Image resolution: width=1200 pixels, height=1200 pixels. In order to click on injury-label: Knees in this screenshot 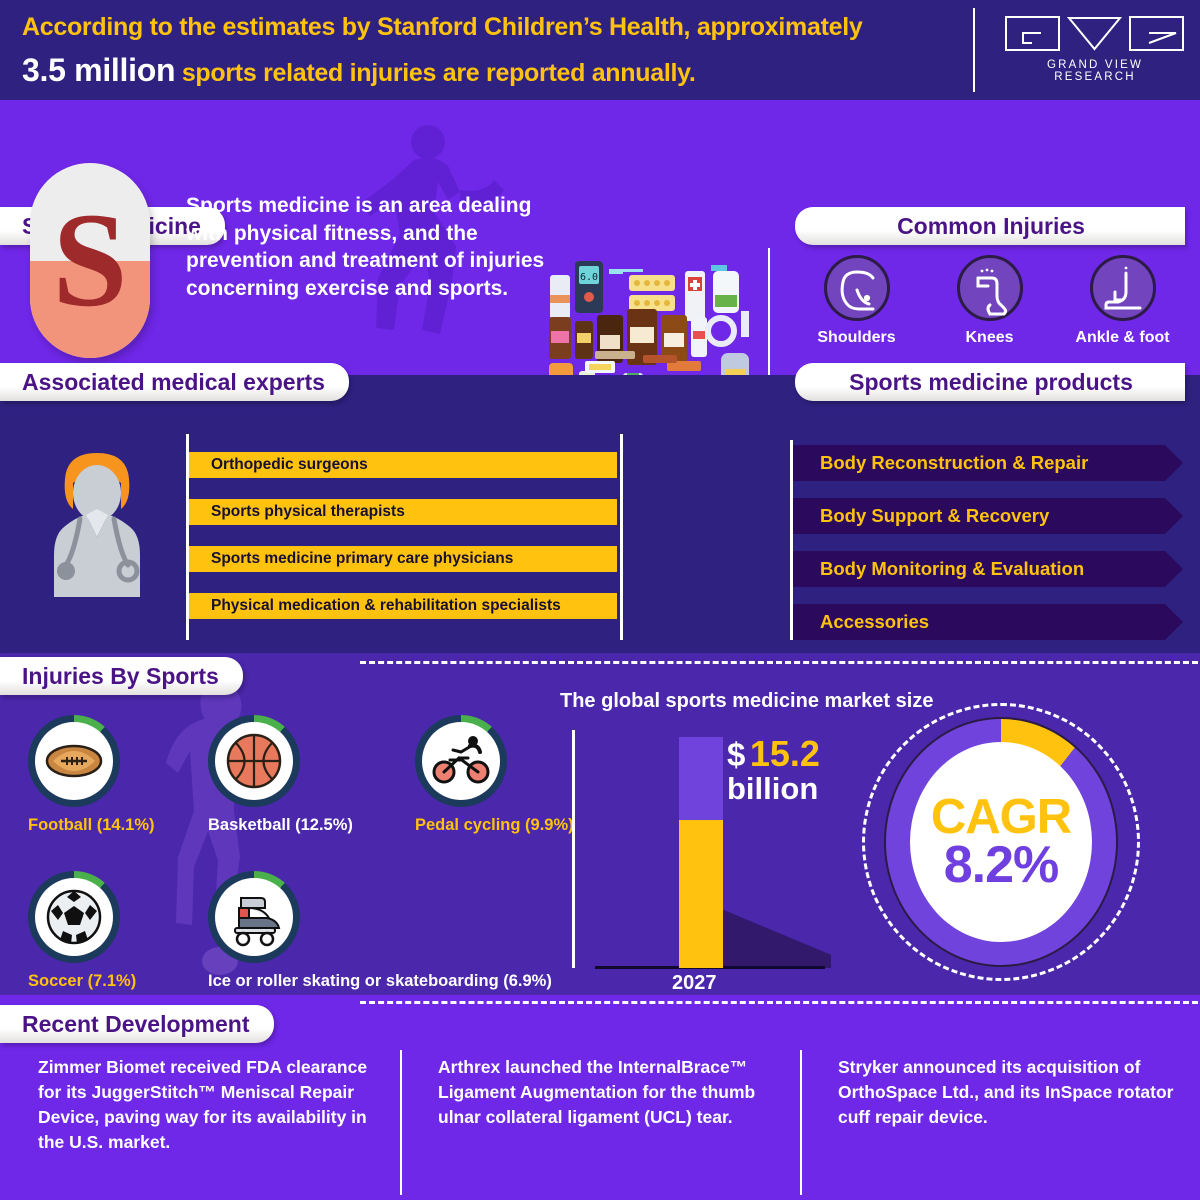, I will do `click(989, 337)`.